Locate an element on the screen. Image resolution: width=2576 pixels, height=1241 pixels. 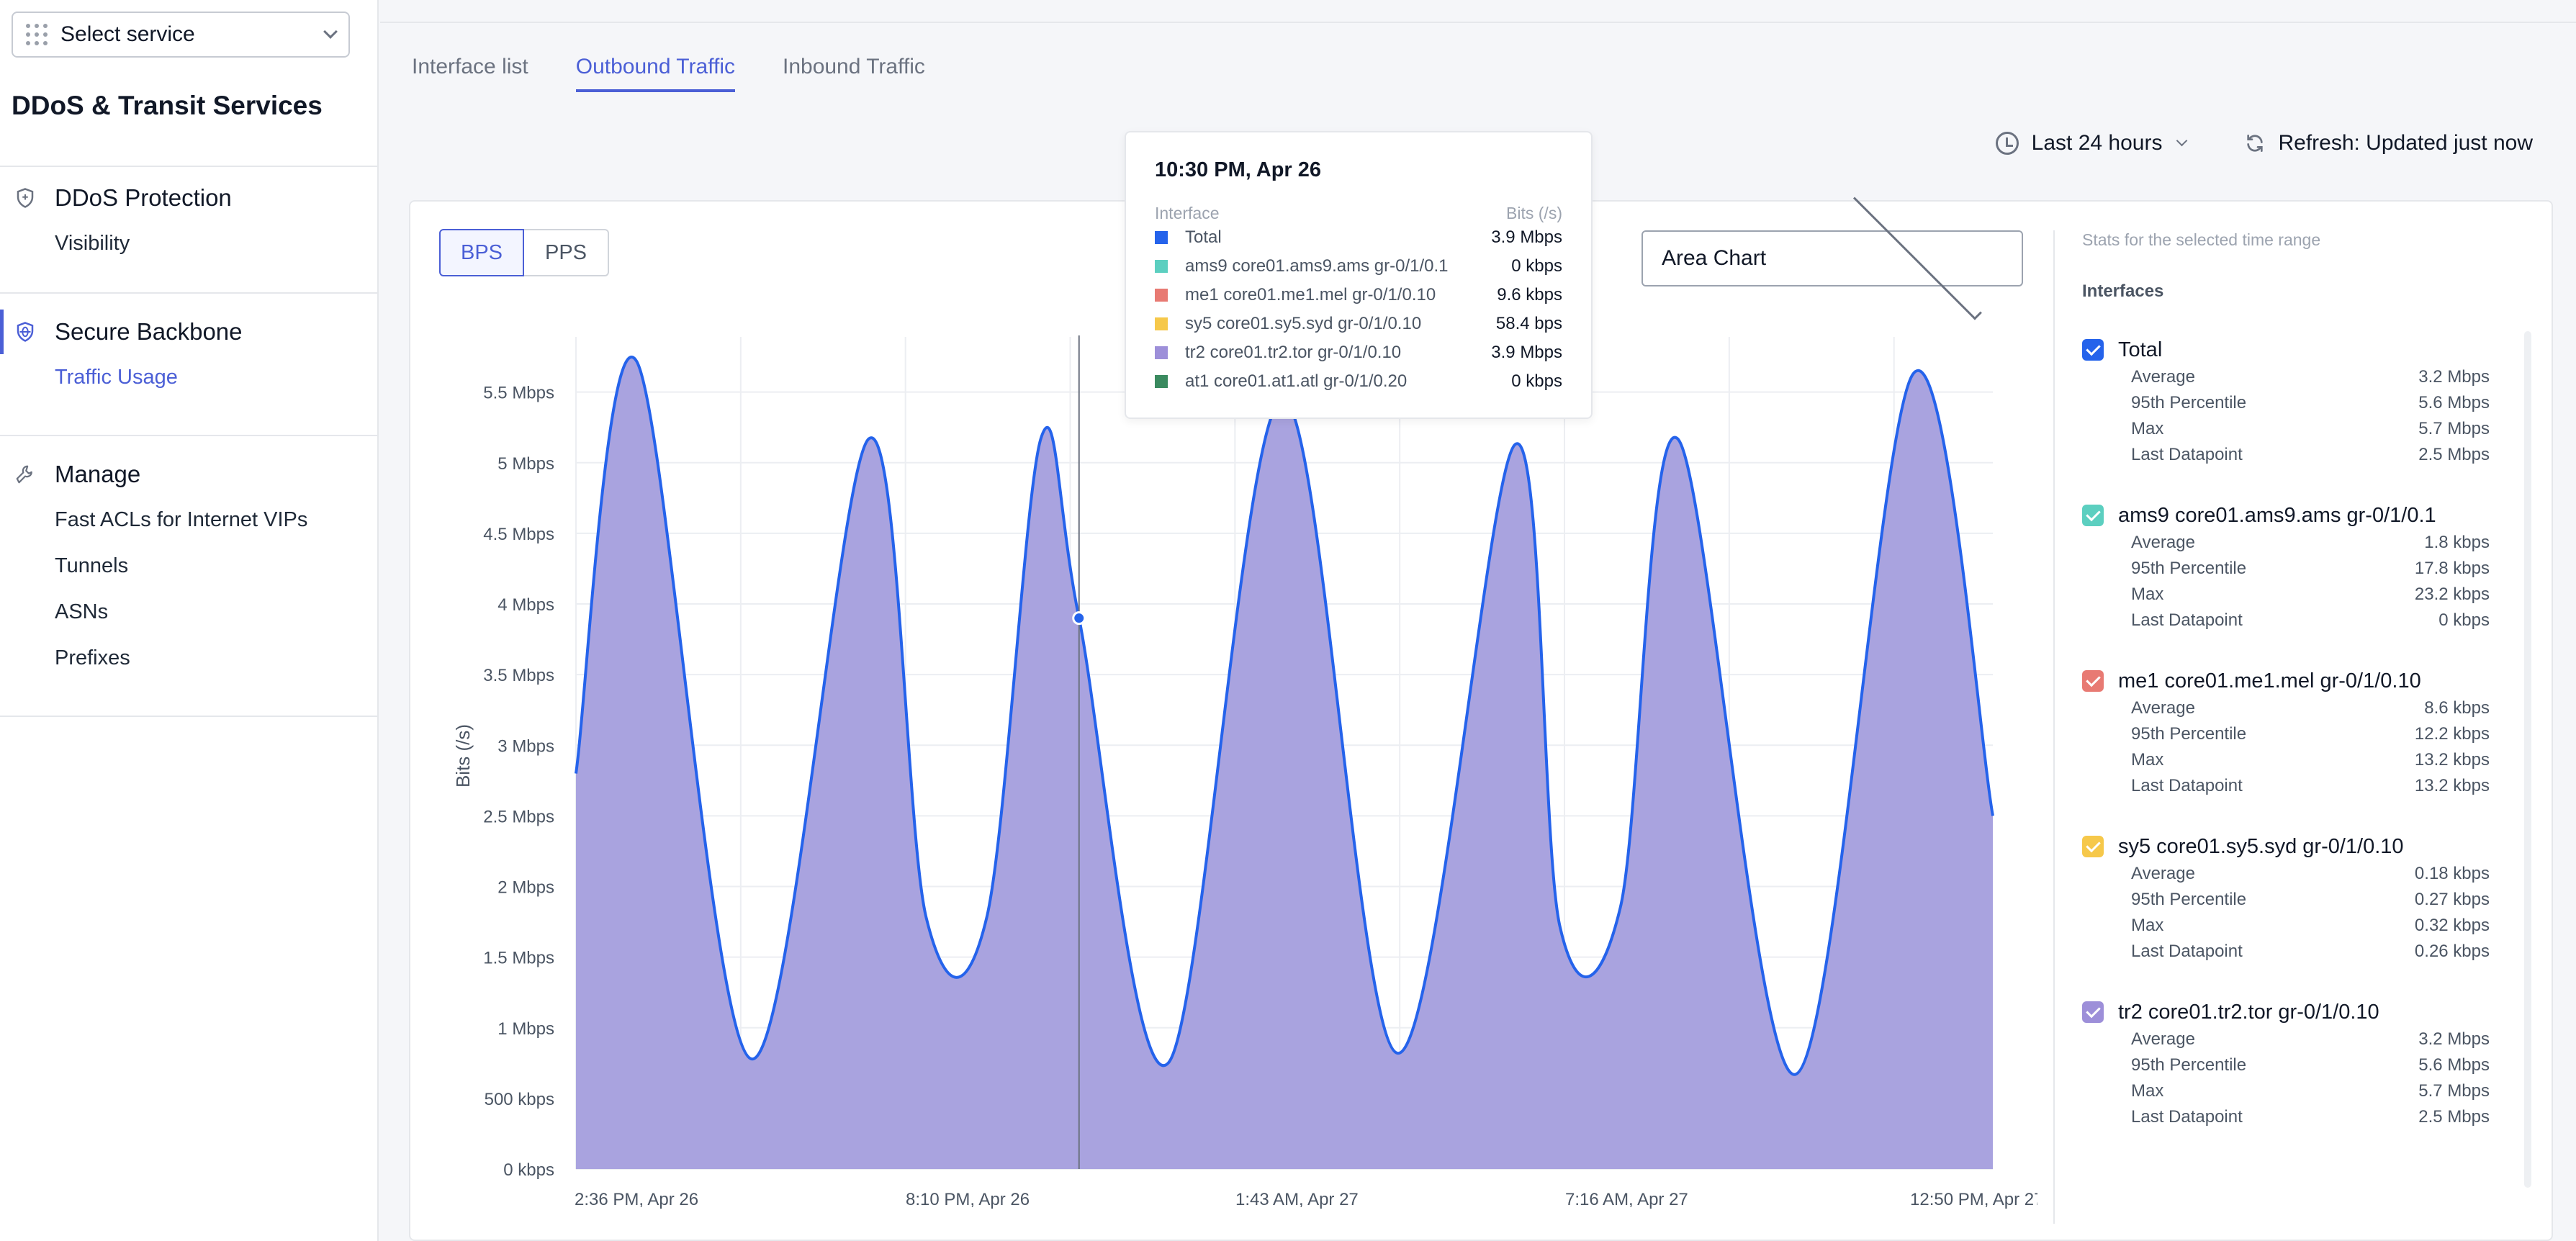
x-tick-label: 8:10 PM, Apr 26 is located at coordinates (968, 1199).